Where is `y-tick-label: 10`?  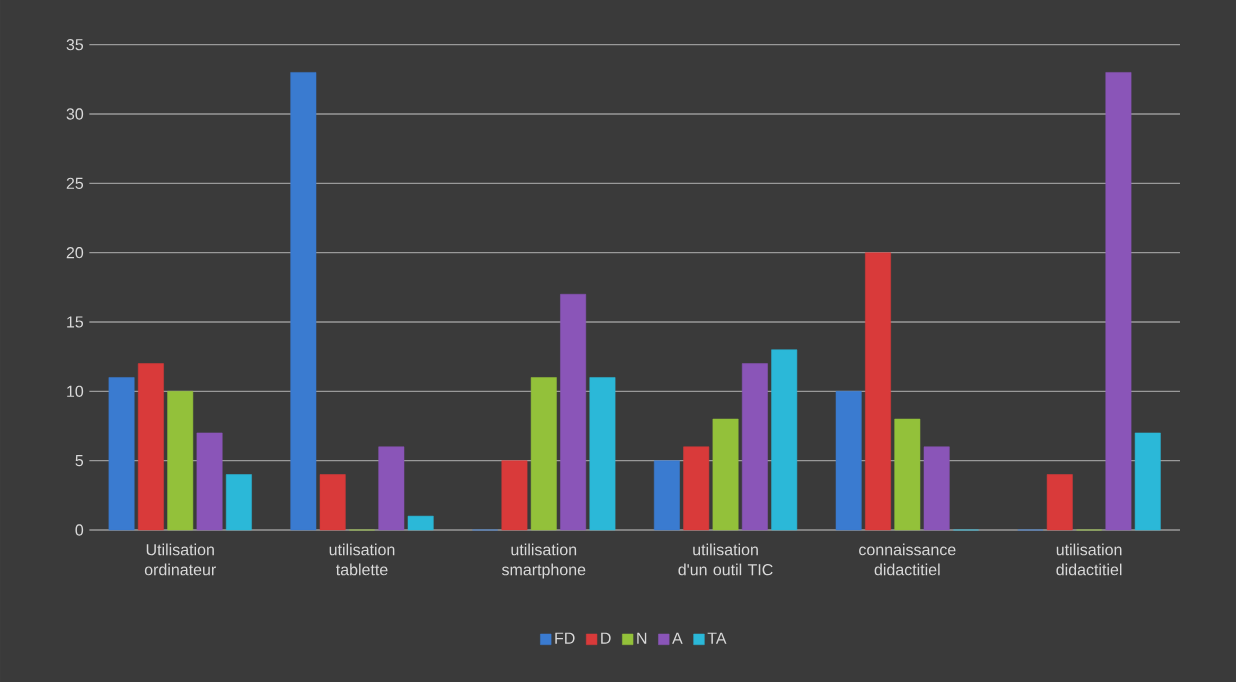
y-tick-label: 10 is located at coordinates (75, 391).